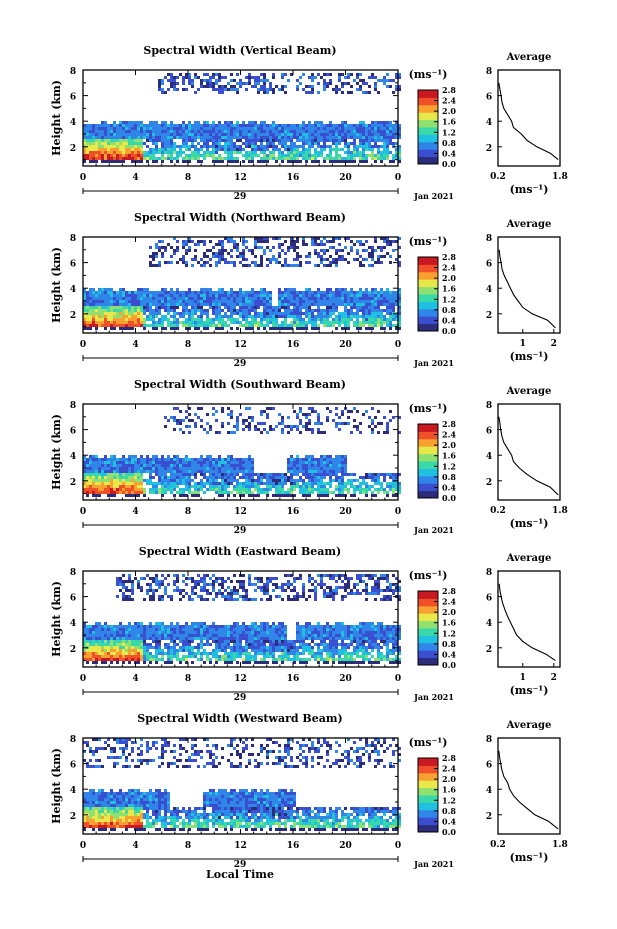 This screenshot has height=929, width=617. I want to click on avg-y-tick-label: 6, so click(489, 265).